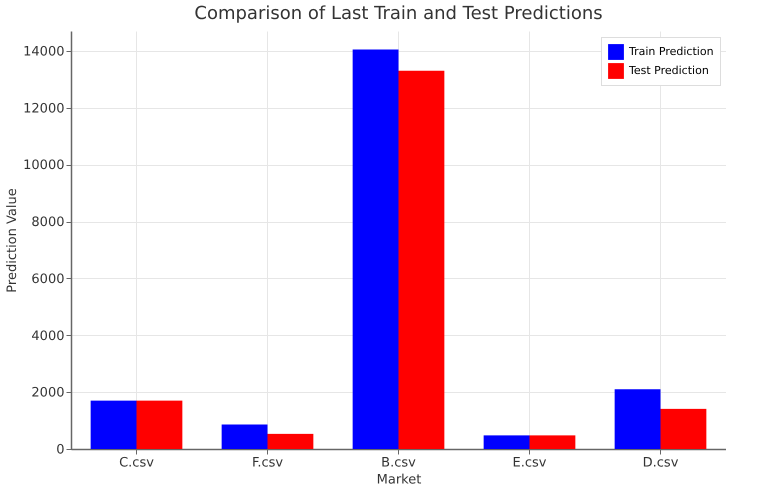 Image resolution: width=760 pixels, height=501 pixels. I want to click on y-tick-label: 10000, so click(43, 166).